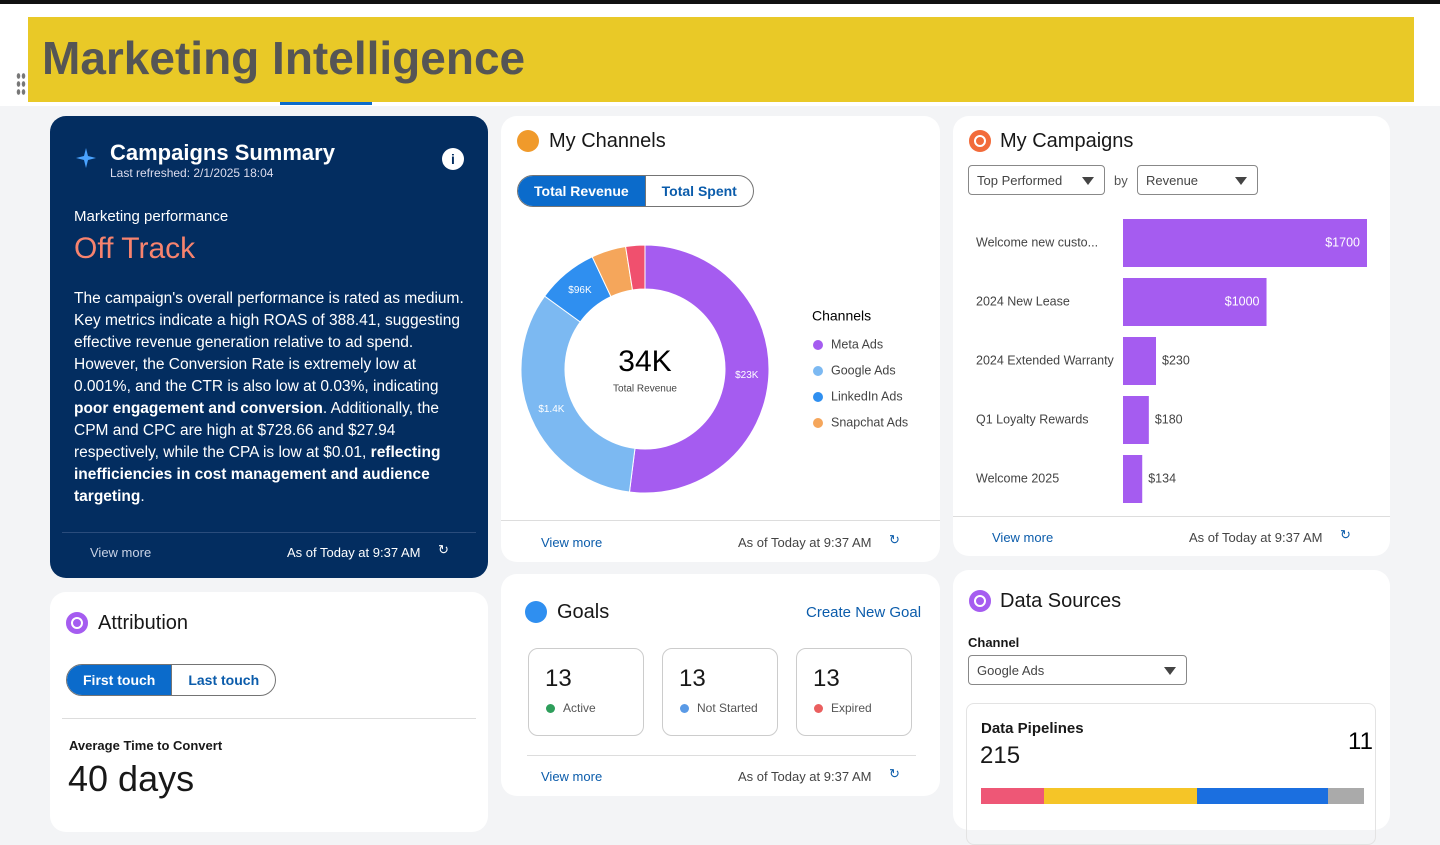  I want to click on pipelines-value: 215, so click(1000, 755).